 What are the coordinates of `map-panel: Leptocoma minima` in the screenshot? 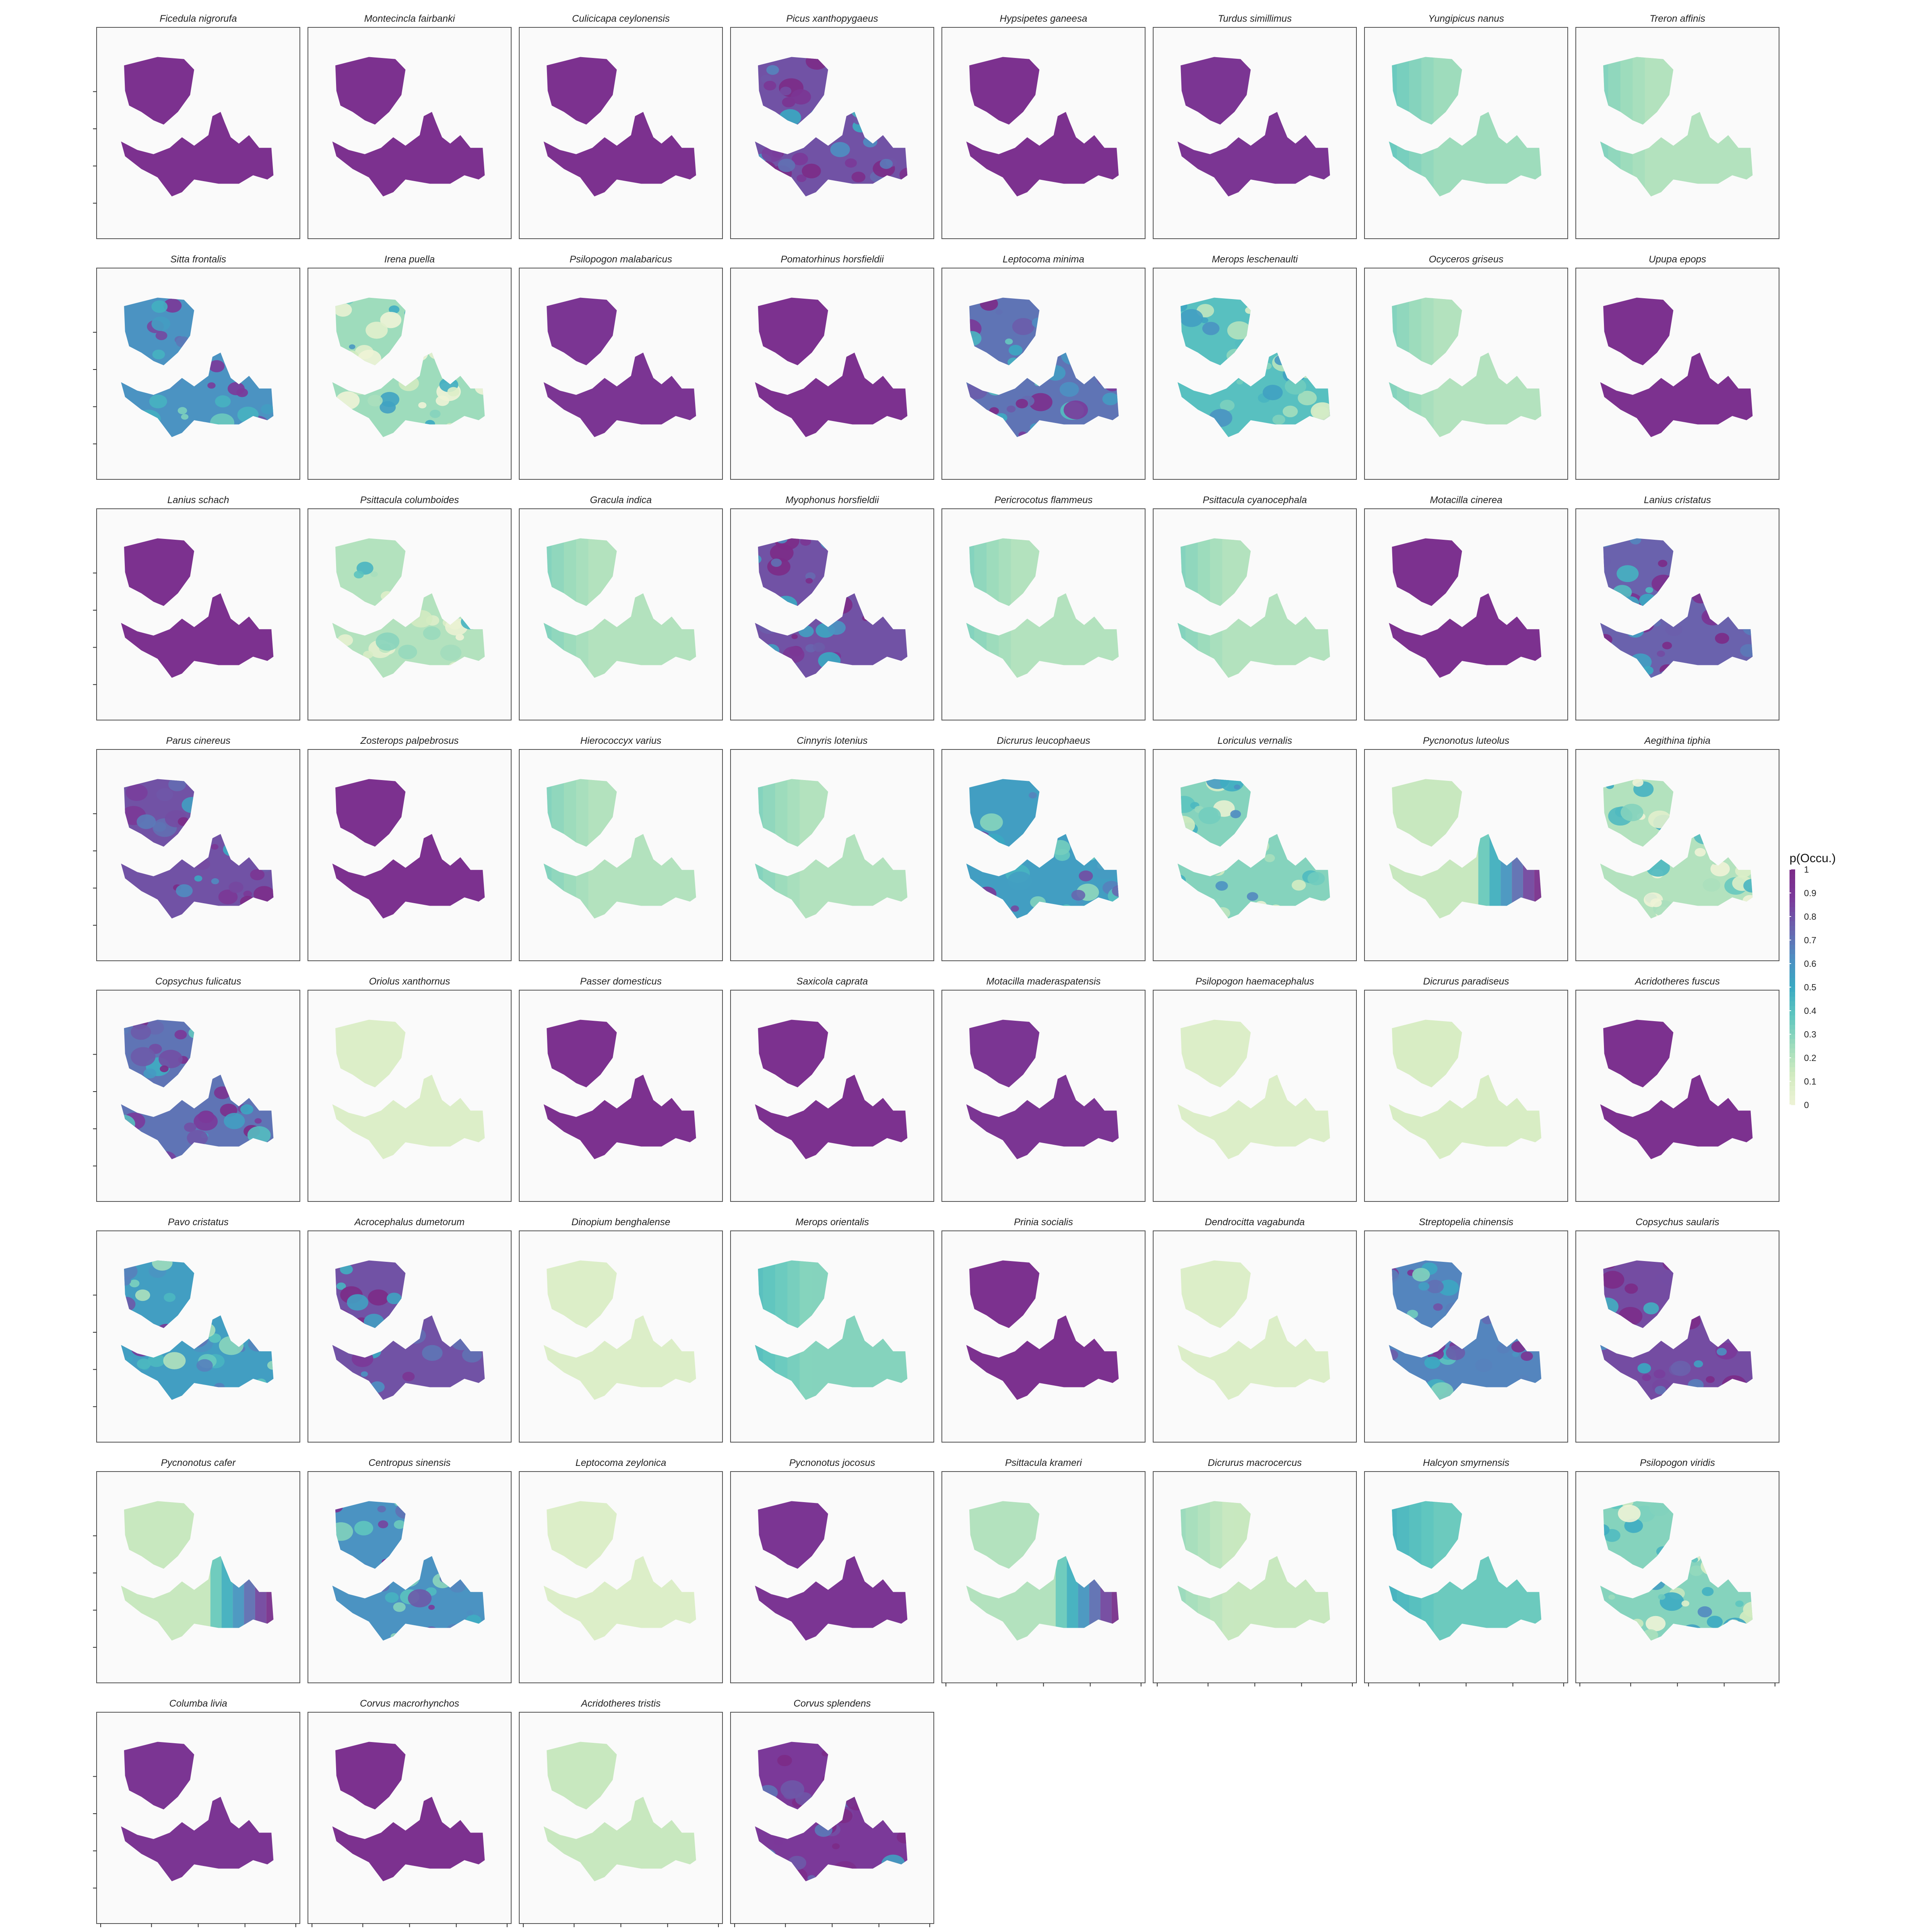 It's located at (1043, 367).